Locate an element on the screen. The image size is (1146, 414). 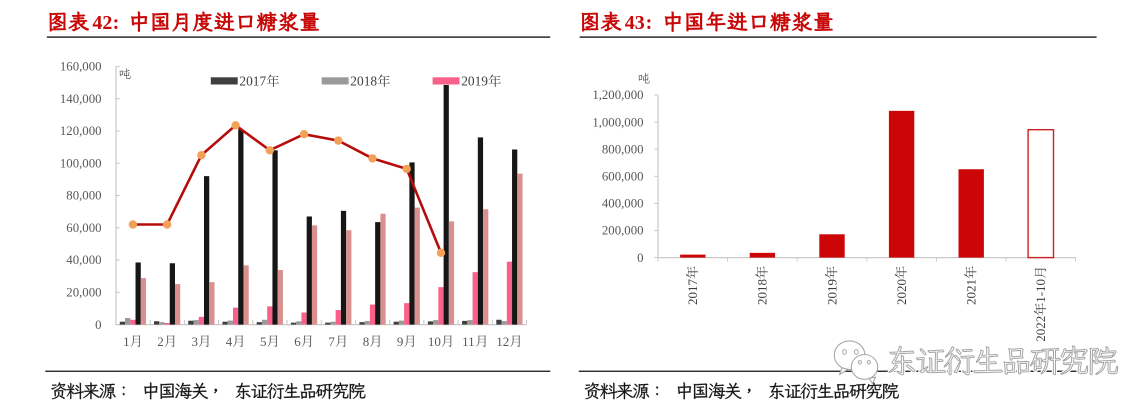
svg-text: 400,000 is located at coordinates (623, 204).